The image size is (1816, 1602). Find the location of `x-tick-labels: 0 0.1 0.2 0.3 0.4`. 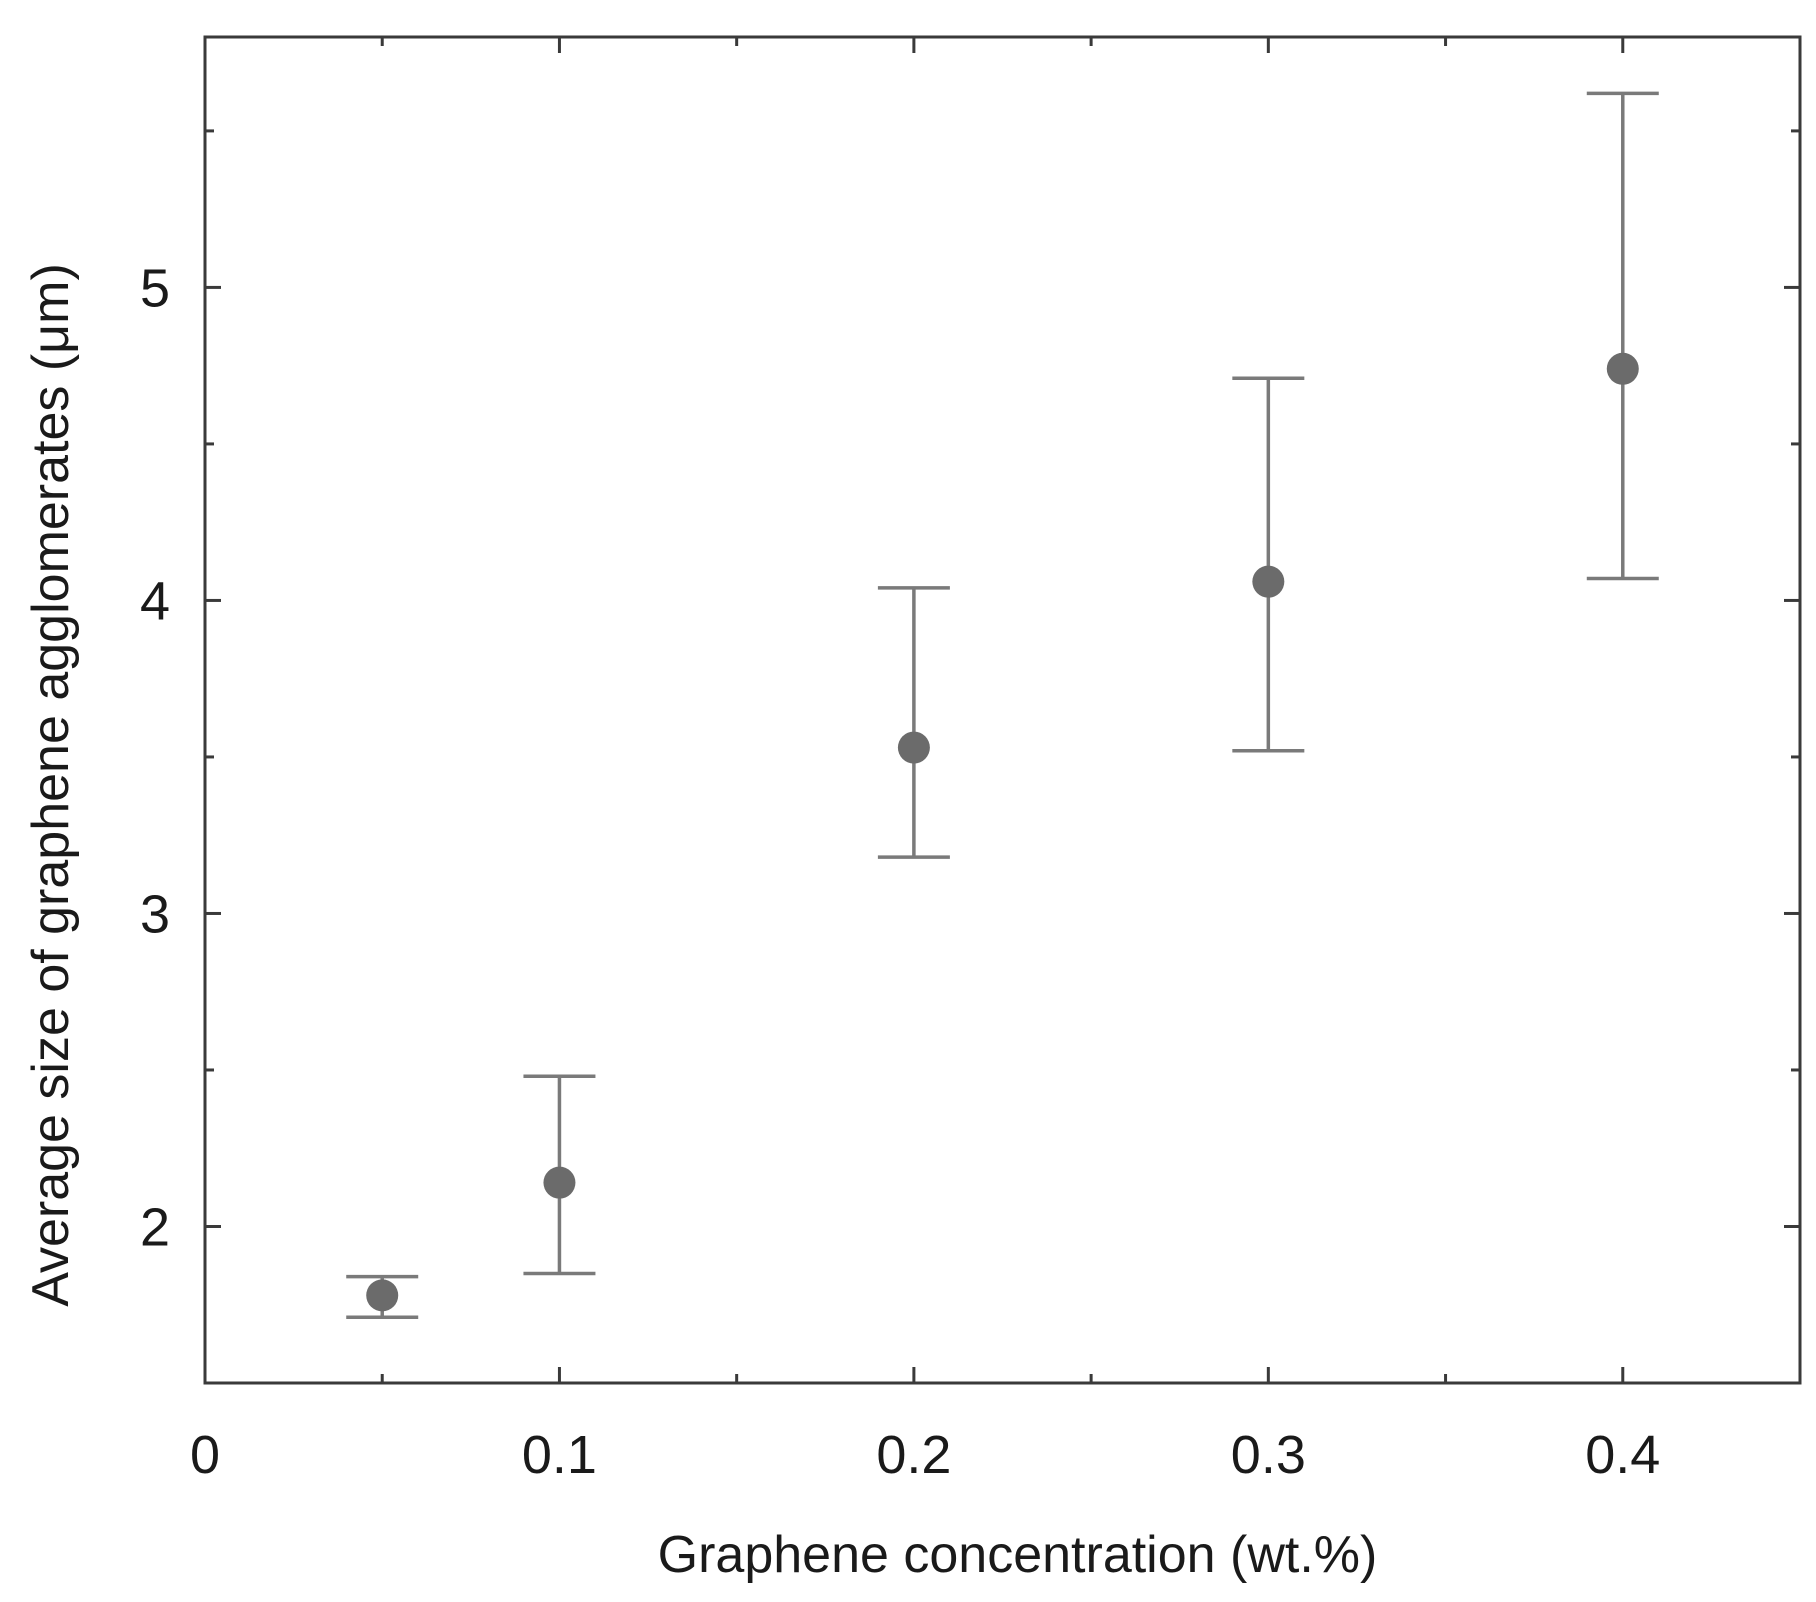

x-tick-labels: 0 0.1 0.2 0.3 0.4 is located at coordinates (925, 1455).